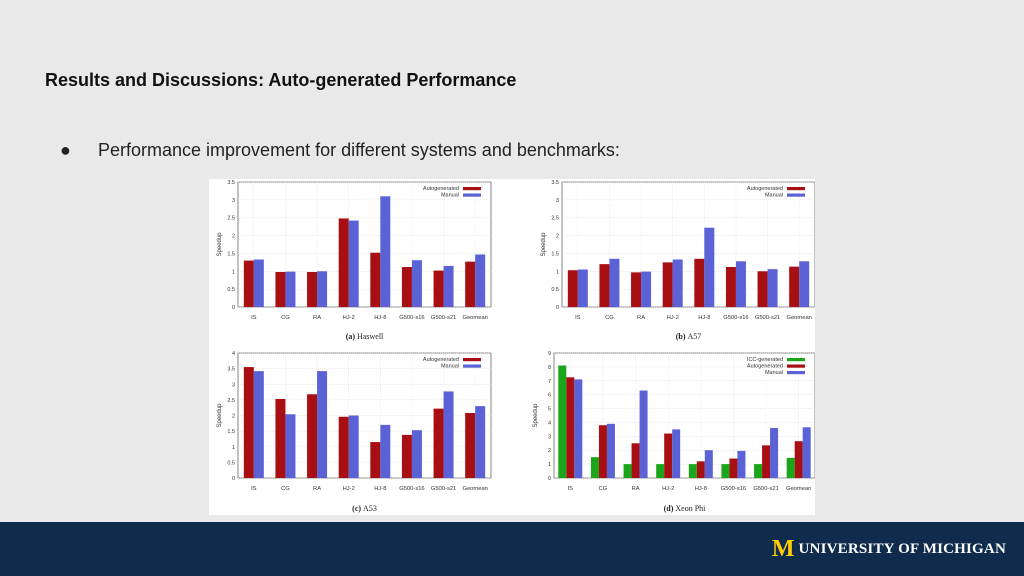 The height and width of the screenshot is (576, 1024). I want to click on bar-icc-generated-cg, so click(594, 467).